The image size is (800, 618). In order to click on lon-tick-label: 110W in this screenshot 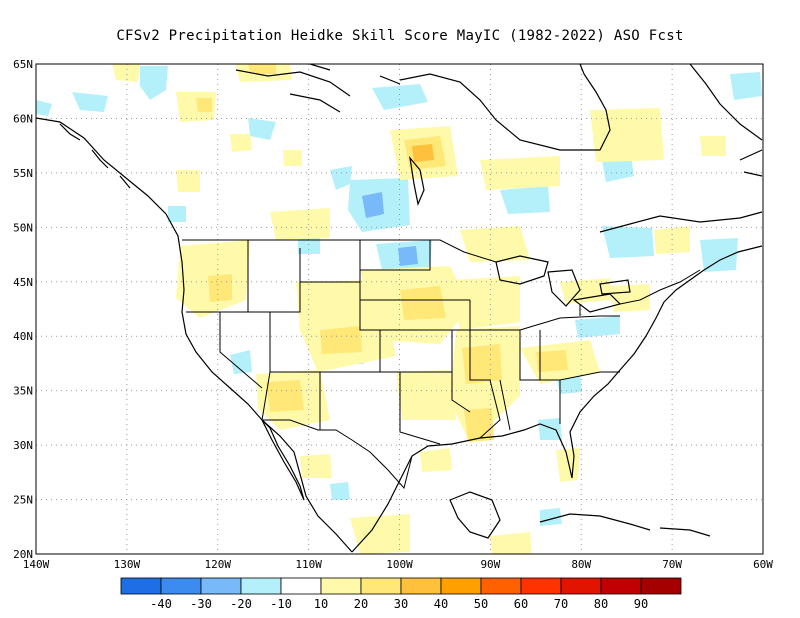, I will do `click(308, 564)`.